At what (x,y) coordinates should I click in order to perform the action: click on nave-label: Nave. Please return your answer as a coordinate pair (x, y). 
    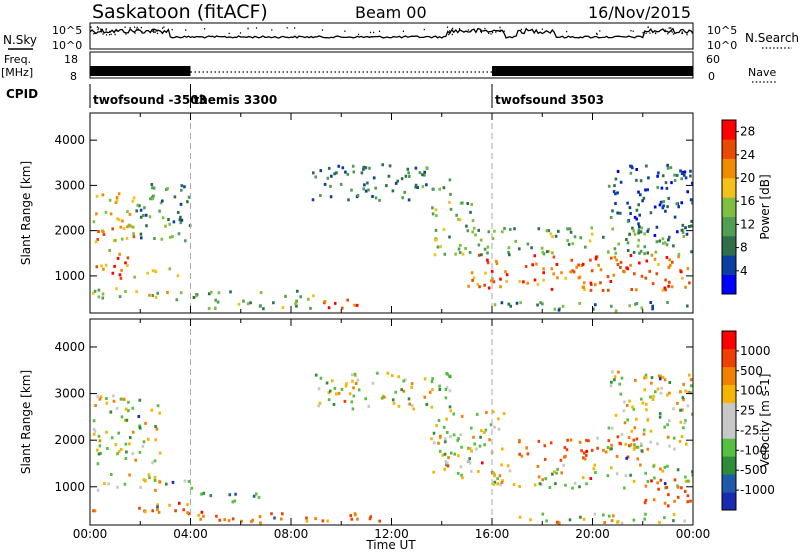
    Looking at the image, I should click on (762, 72).